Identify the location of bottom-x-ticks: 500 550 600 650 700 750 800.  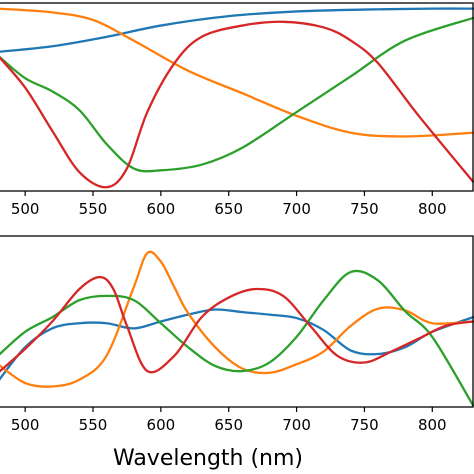
(229, 420).